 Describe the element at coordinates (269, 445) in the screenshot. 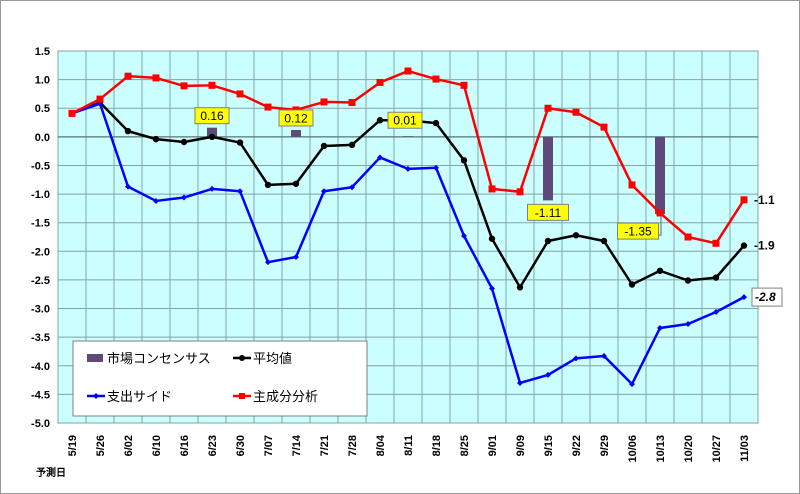

I see `x-tick-label: 7/07` at that location.